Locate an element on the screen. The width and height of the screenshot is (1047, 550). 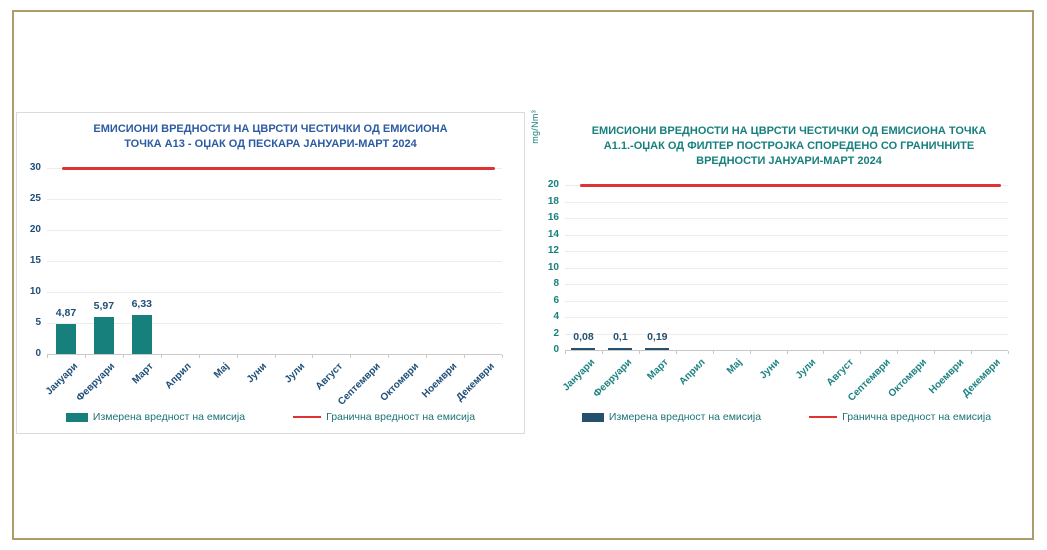
bar-value-label: 4,87 is located at coordinates (66, 312).